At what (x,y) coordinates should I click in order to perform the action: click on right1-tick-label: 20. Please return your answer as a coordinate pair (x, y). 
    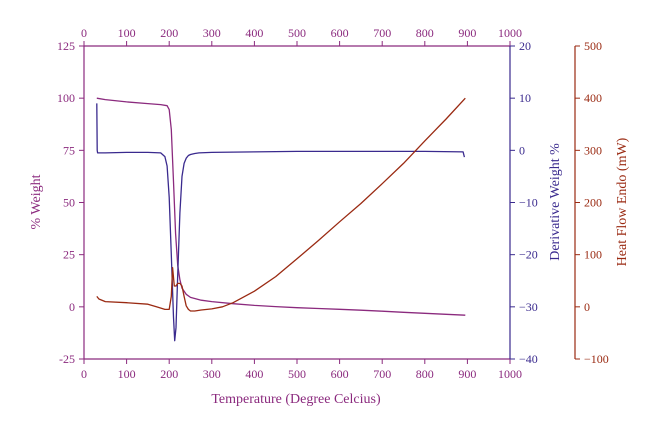
    Looking at the image, I should click on (525, 46).